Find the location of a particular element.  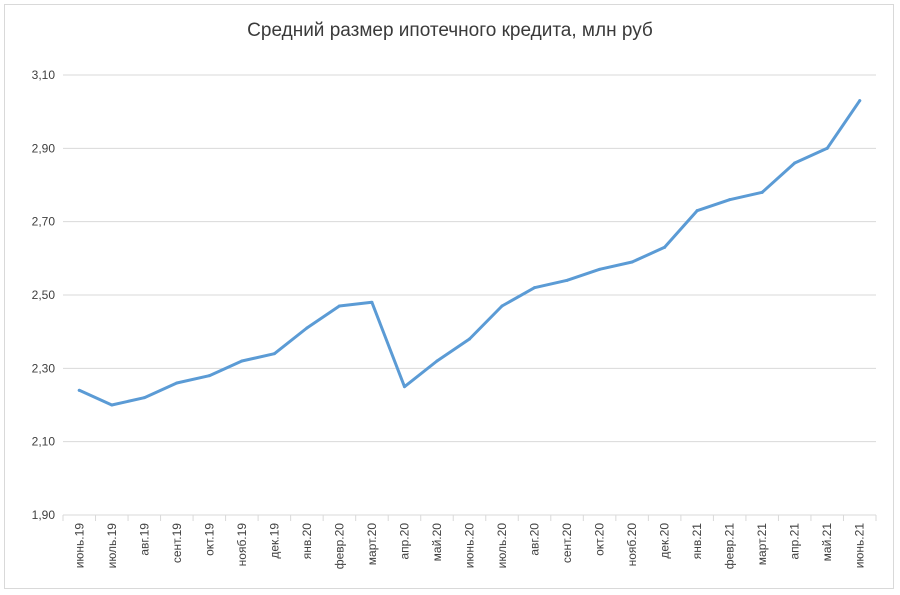

y-axis: 1,90 2,10 2,30 2,50 2,70 2,90 3,10 is located at coordinates (44, 295).